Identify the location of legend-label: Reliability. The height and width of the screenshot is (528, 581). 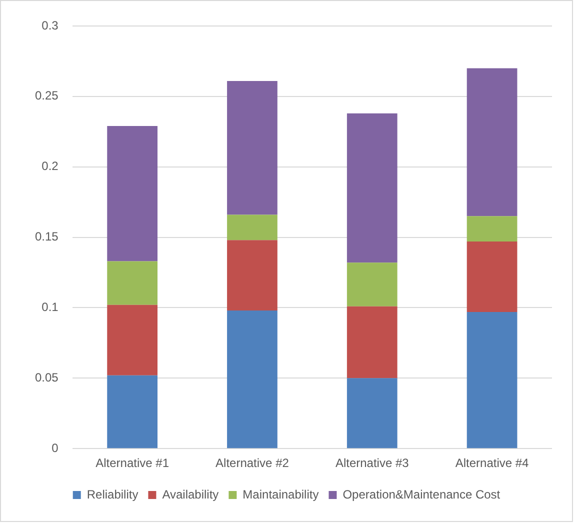
(112, 494).